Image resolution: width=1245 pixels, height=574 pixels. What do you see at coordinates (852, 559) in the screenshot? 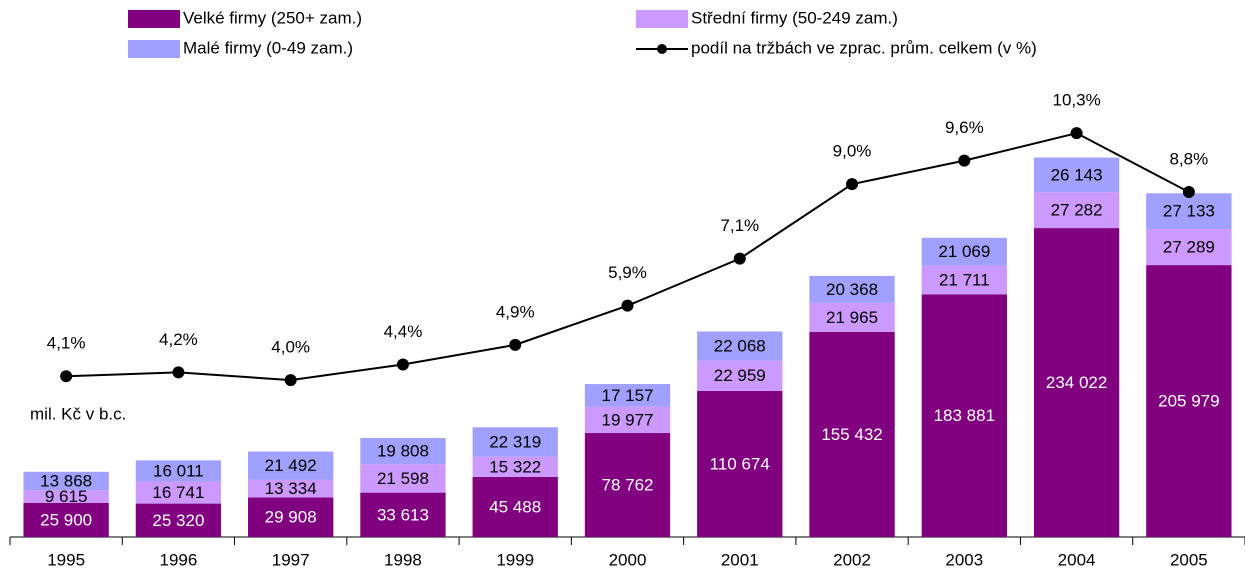
I see `x-tick-label: 2002` at bounding box center [852, 559].